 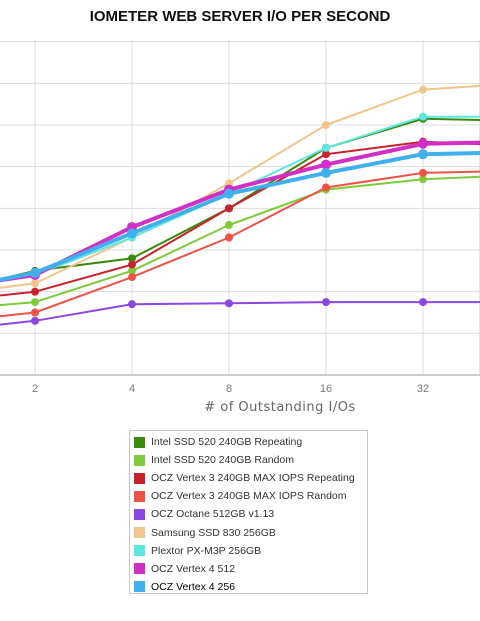 I want to click on legend-label: Intel SSD 520 240GB Random, so click(x=223, y=460).